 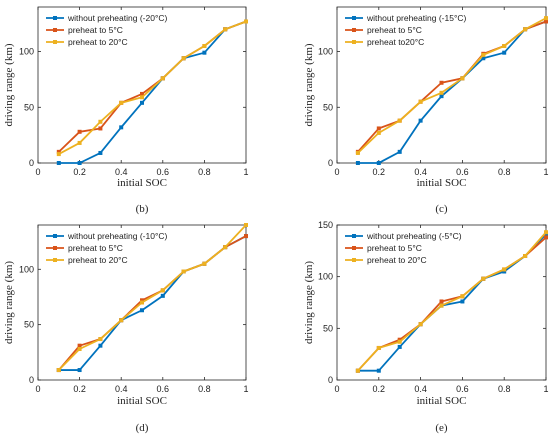 I want to click on chart-0-caption: (b), so click(x=142, y=209).